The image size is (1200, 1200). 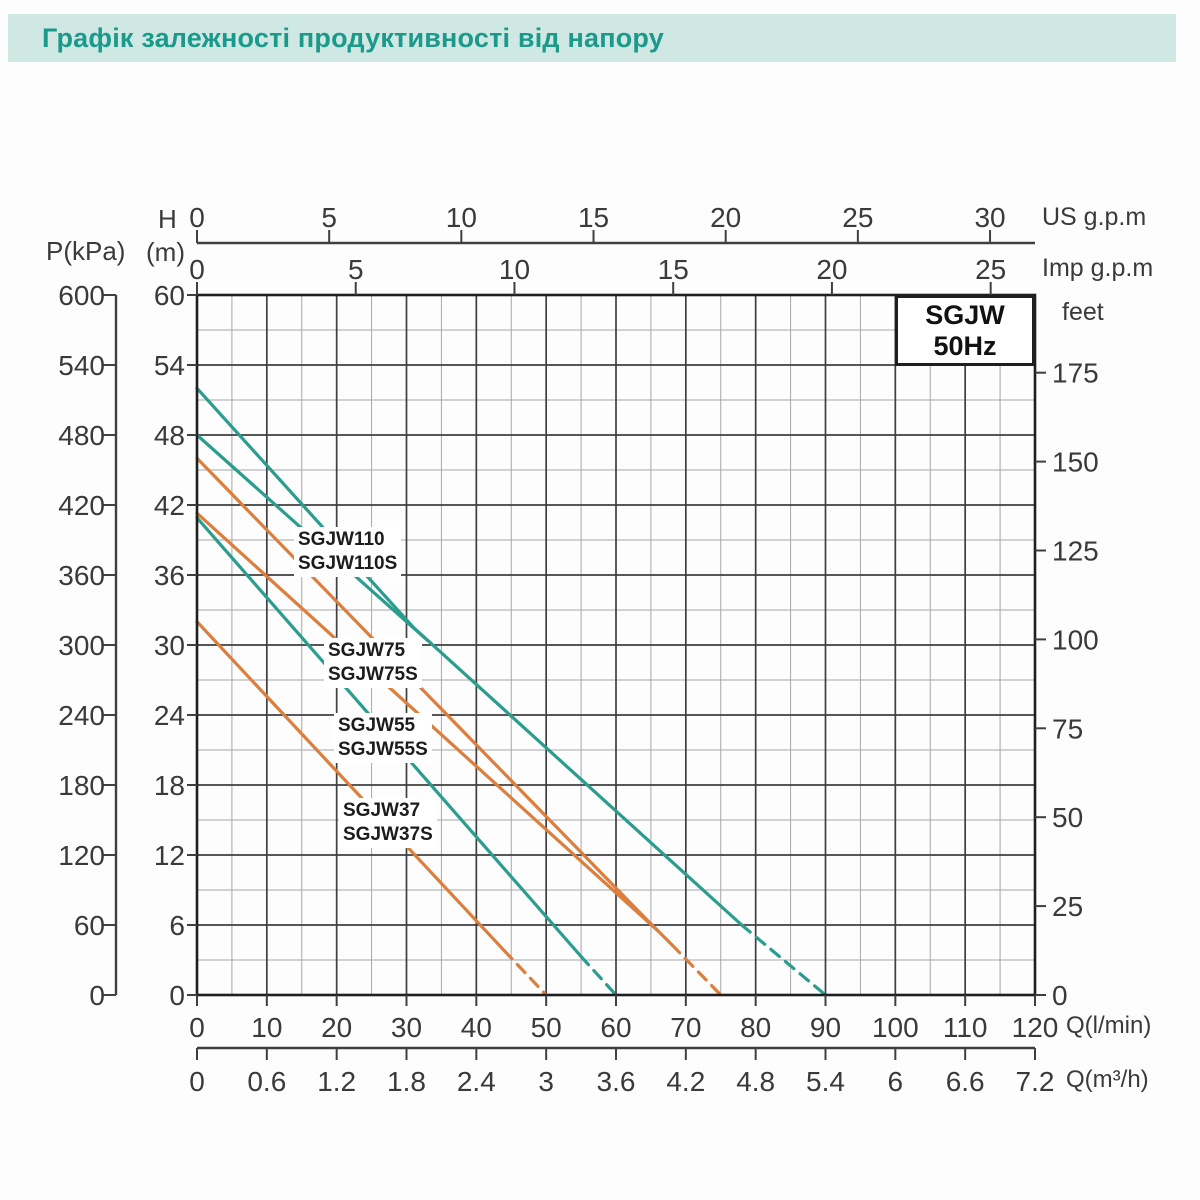 I want to click on curve-sgjw37-dashed, so click(x=525, y=973).